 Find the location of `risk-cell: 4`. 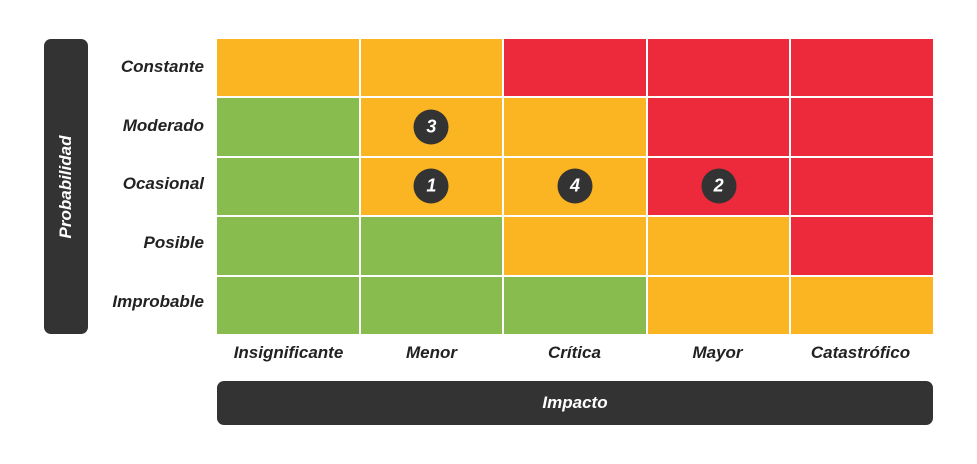

risk-cell: 4 is located at coordinates (575, 186).